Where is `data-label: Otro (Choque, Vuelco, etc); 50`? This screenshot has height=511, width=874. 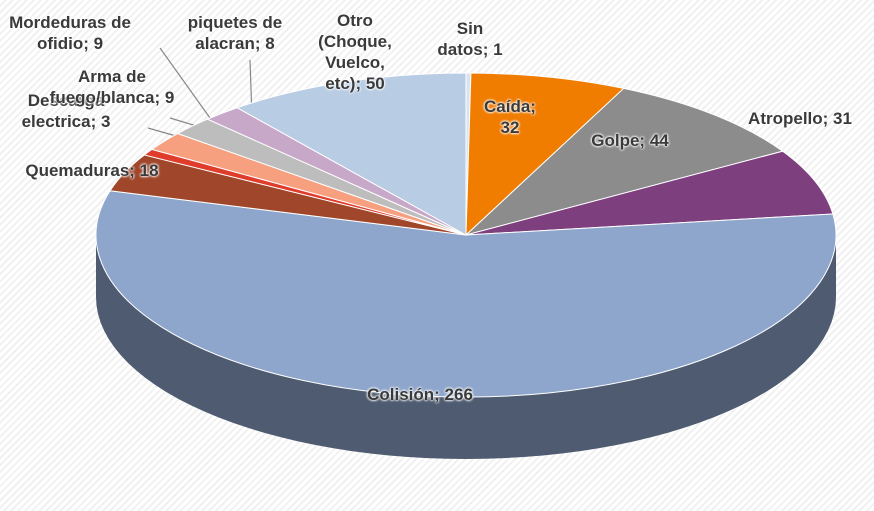 data-label: Otro (Choque, Vuelco, etc); 50 is located at coordinates (355, 52).